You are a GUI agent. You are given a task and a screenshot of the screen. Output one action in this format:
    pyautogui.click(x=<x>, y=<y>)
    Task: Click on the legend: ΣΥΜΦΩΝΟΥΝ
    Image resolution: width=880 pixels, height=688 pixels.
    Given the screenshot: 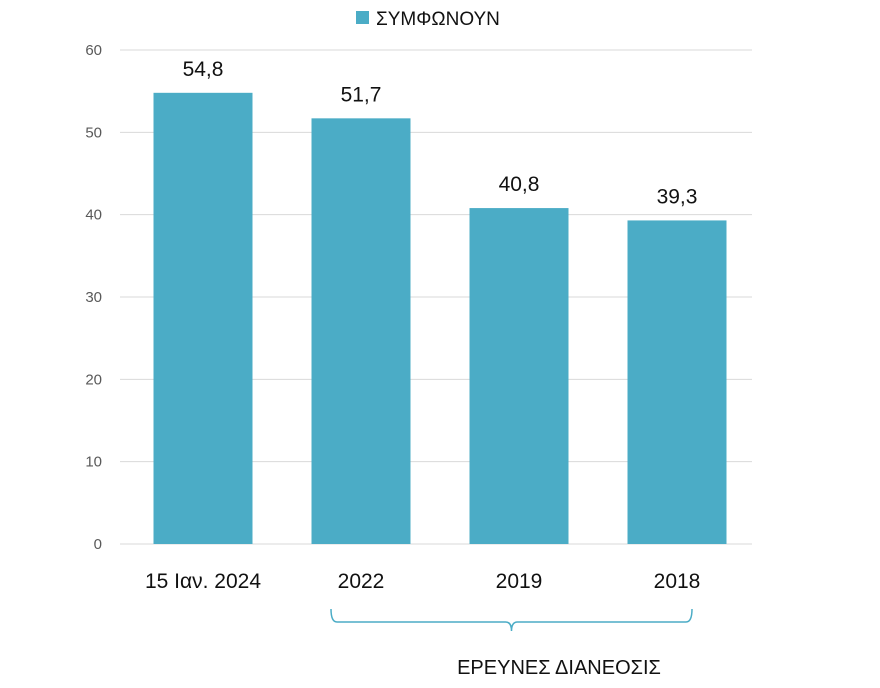 What is the action you would take?
    pyautogui.click(x=428, y=19)
    